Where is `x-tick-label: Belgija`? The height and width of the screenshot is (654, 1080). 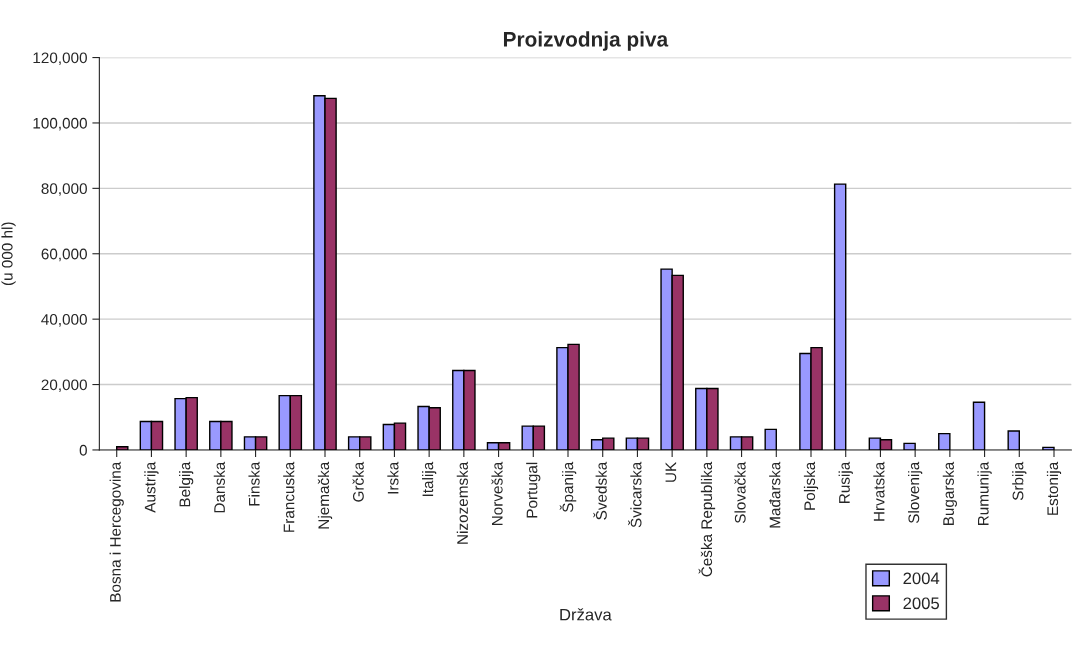
x-tick-label: Belgija is located at coordinates (186, 484).